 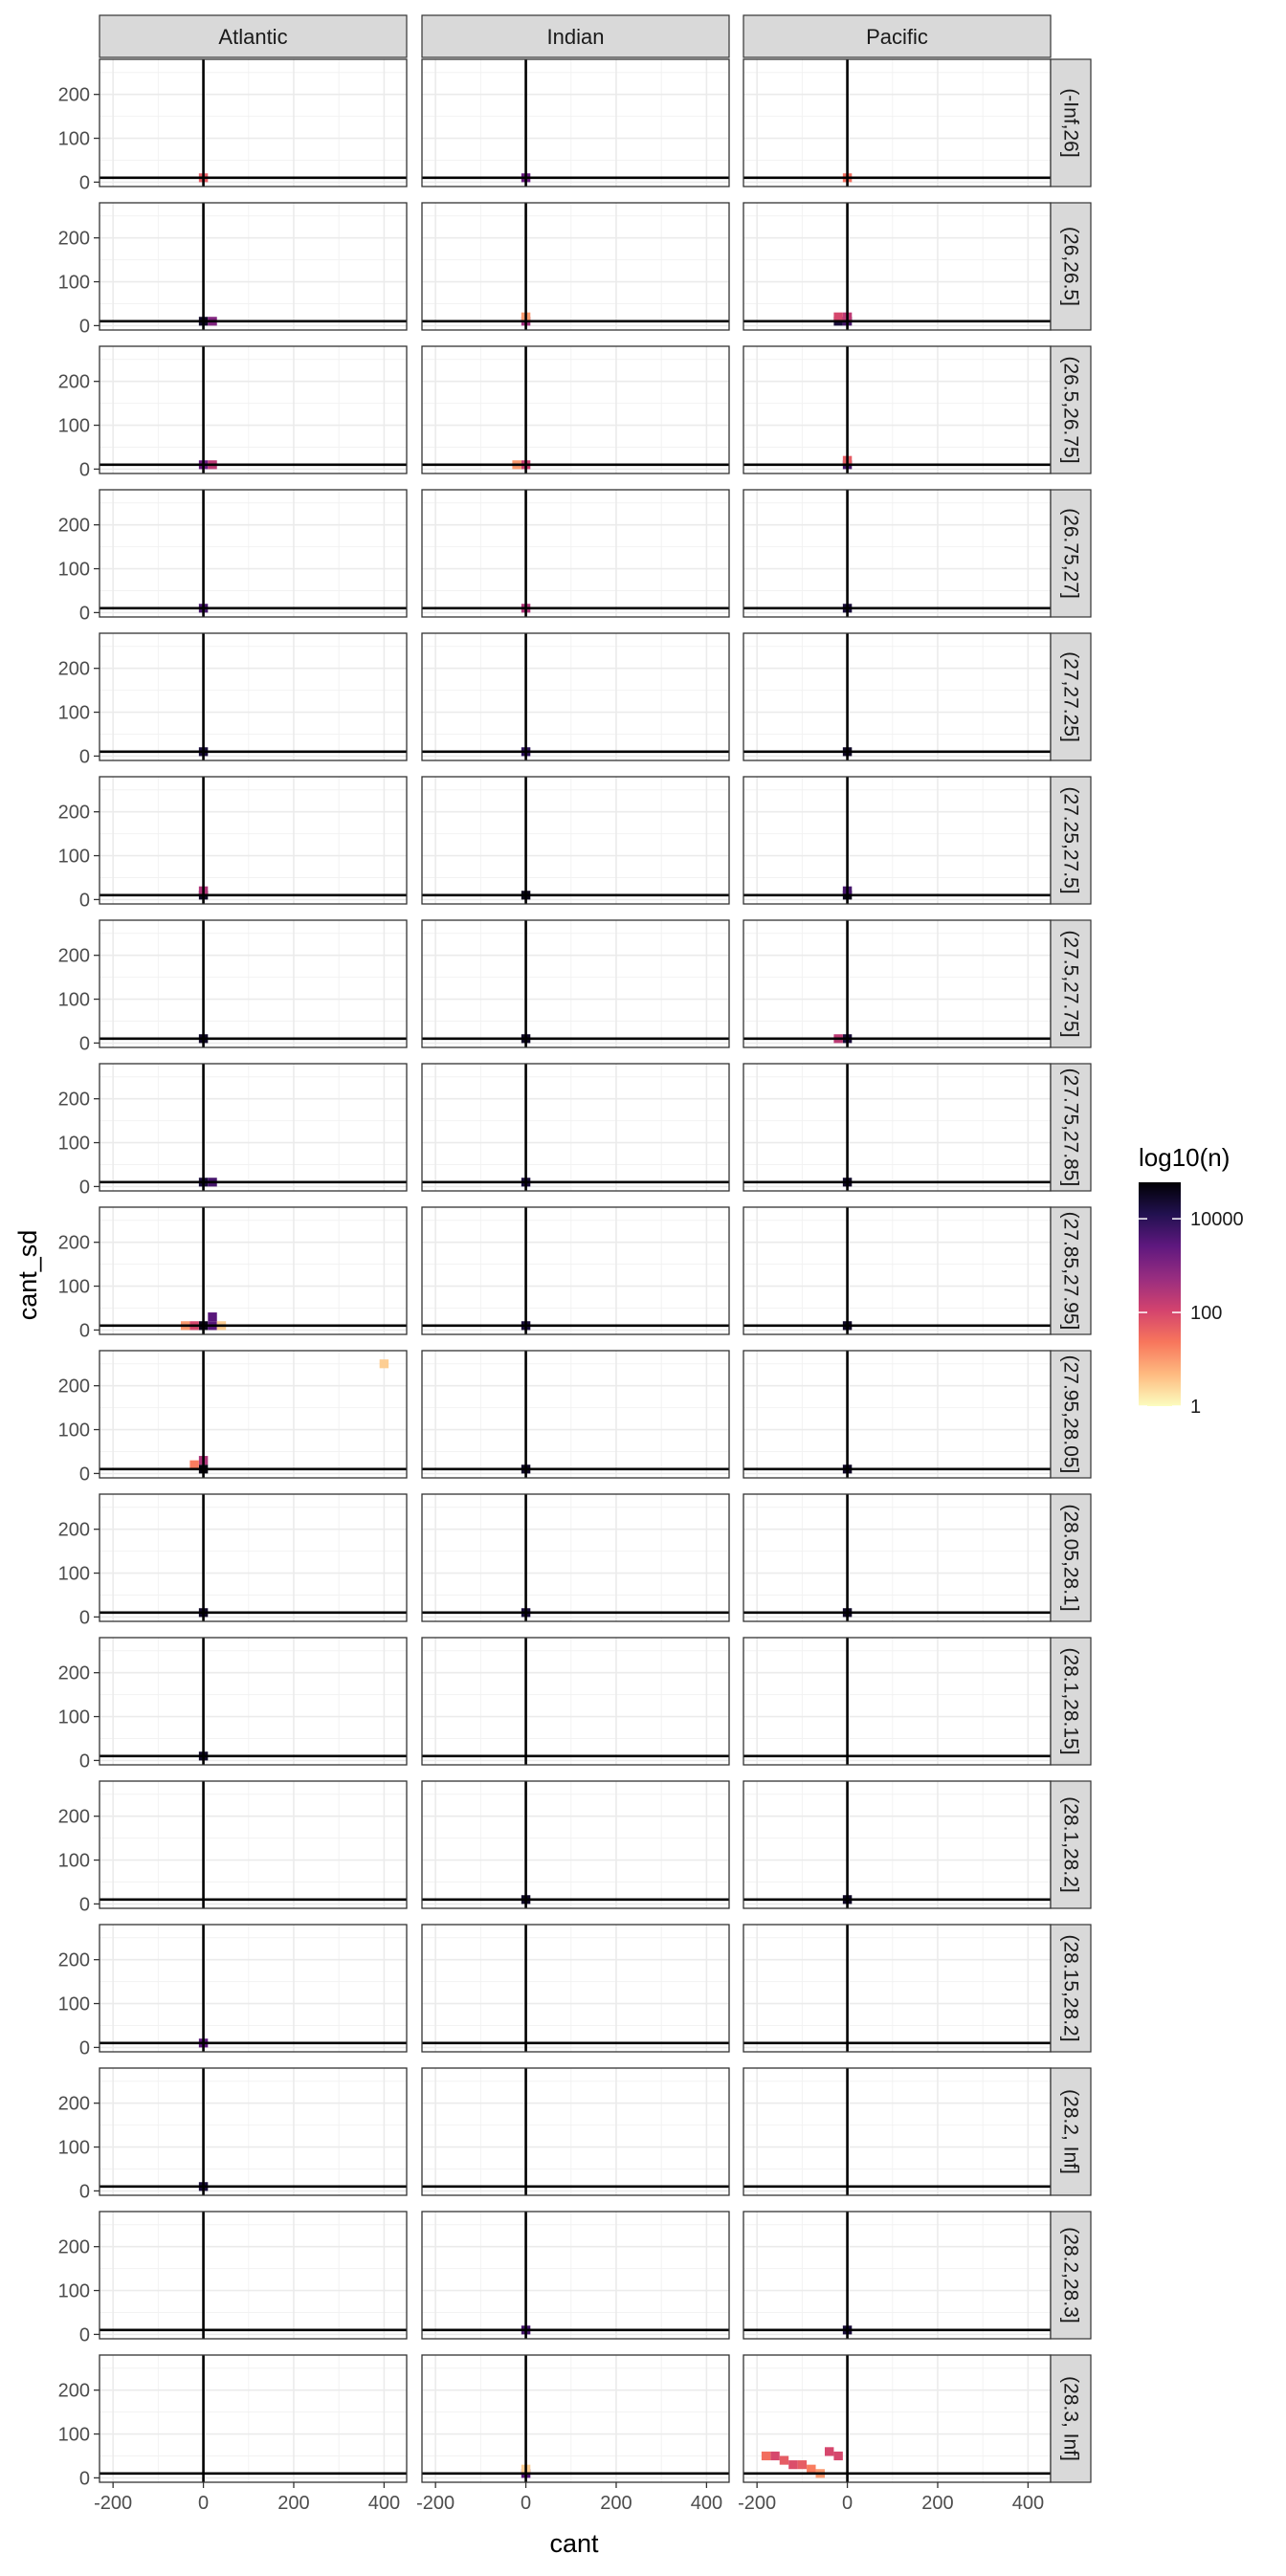 What do you see at coordinates (897, 37) in the screenshot?
I see `facet-col-label: Pacific` at bounding box center [897, 37].